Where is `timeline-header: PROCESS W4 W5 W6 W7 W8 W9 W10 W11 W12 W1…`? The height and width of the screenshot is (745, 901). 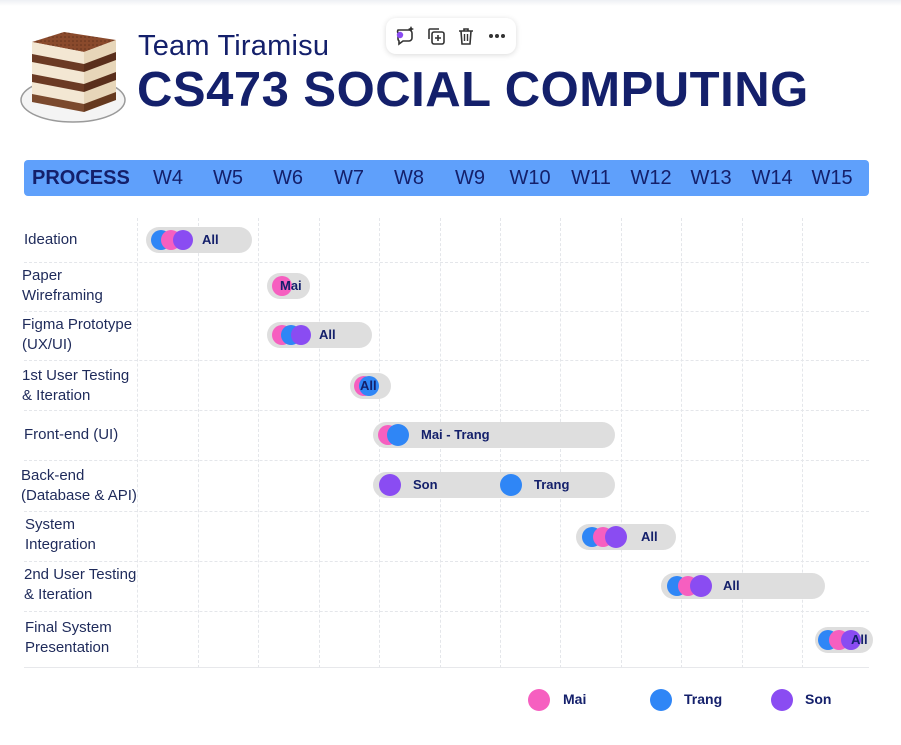 timeline-header: PROCESS W4 W5 W6 W7 W8 W9 W10 W11 W12 W1… is located at coordinates (446, 178).